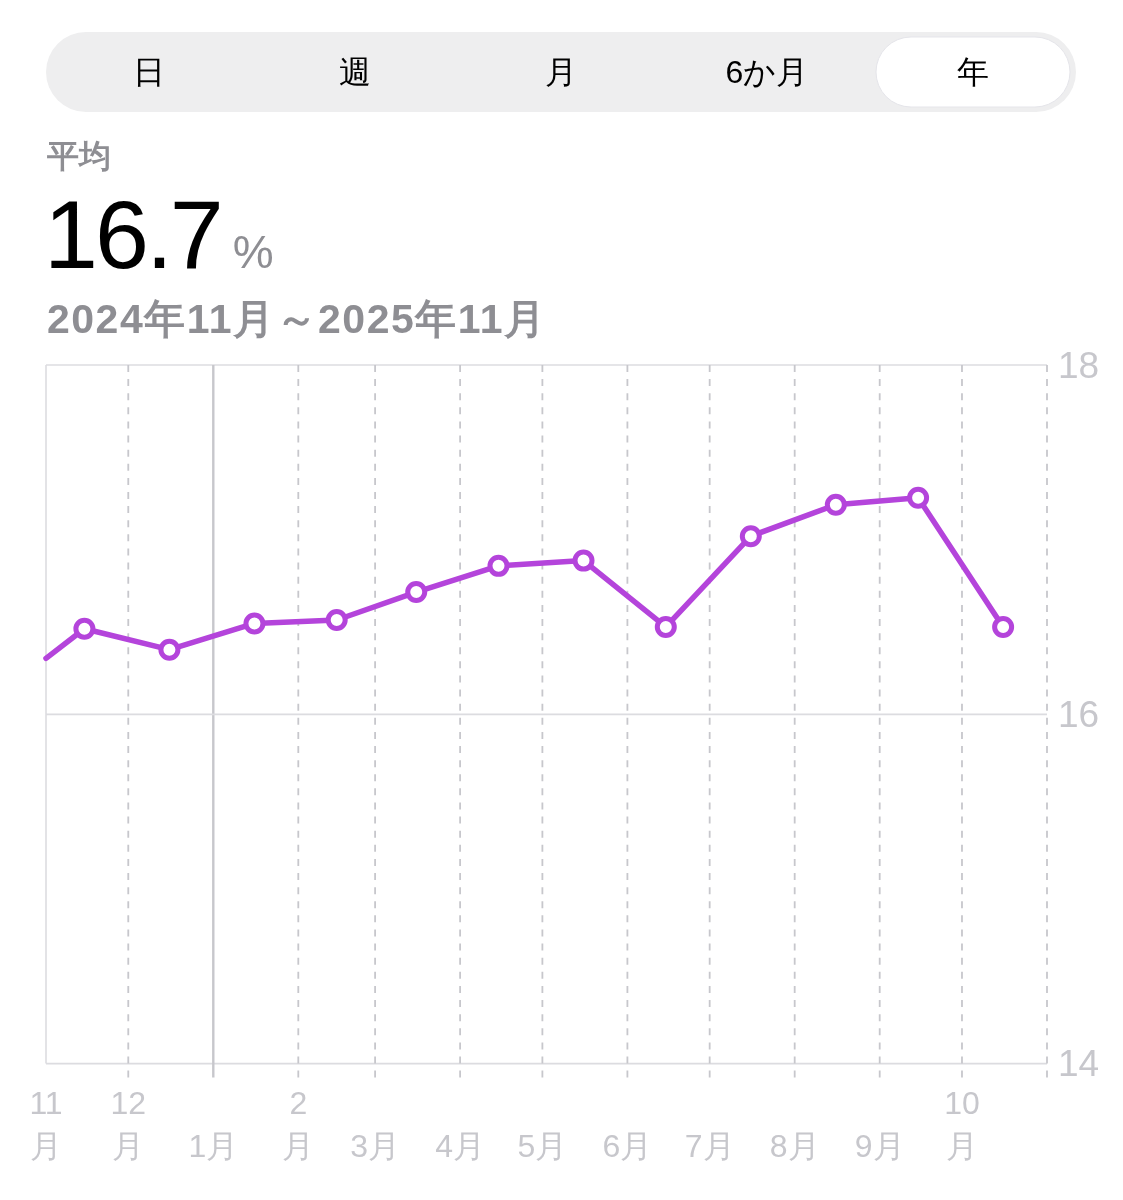  I want to click on text: 日, so click(149, 72).